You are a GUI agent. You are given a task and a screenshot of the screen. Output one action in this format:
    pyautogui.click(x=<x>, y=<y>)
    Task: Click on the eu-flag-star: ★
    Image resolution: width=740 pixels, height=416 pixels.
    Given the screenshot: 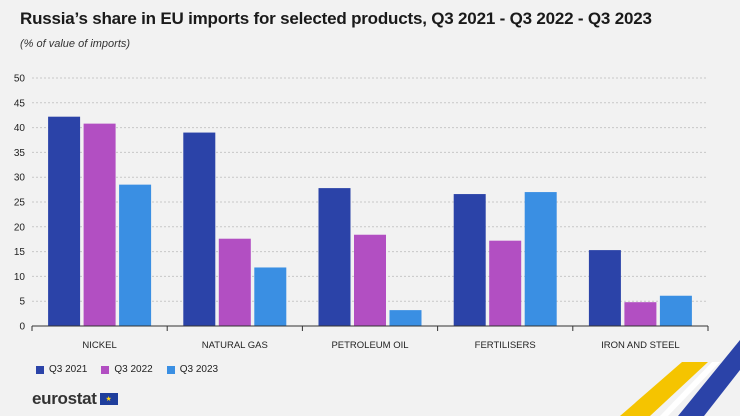 What is the action you would take?
    pyautogui.click(x=108, y=399)
    